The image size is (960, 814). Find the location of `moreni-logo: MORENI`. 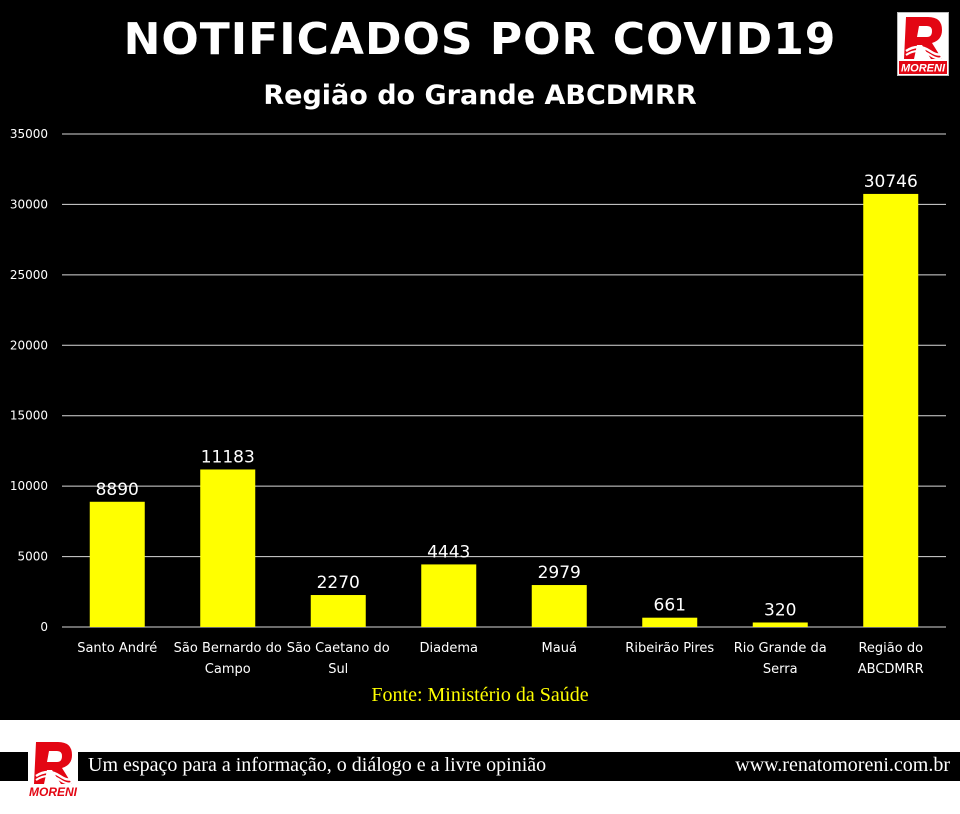

moreni-logo: MORENI is located at coordinates (923, 44).